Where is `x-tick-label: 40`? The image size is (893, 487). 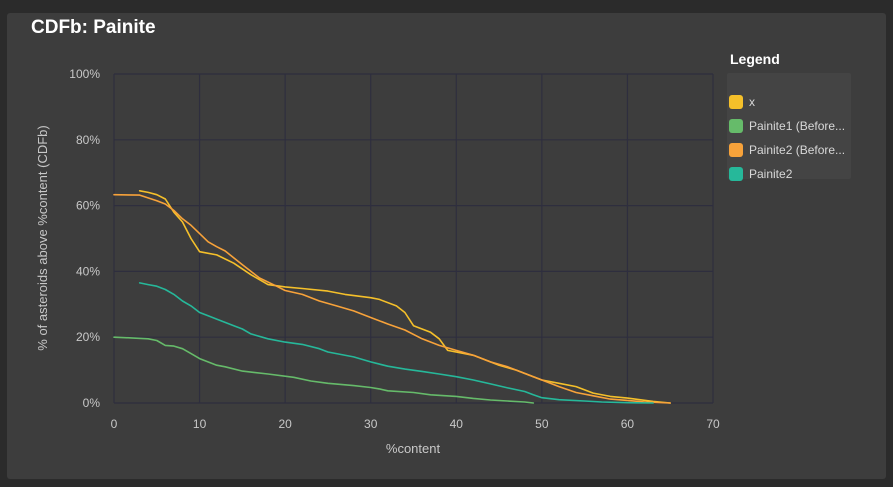 x-tick-label: 40 is located at coordinates (457, 424).